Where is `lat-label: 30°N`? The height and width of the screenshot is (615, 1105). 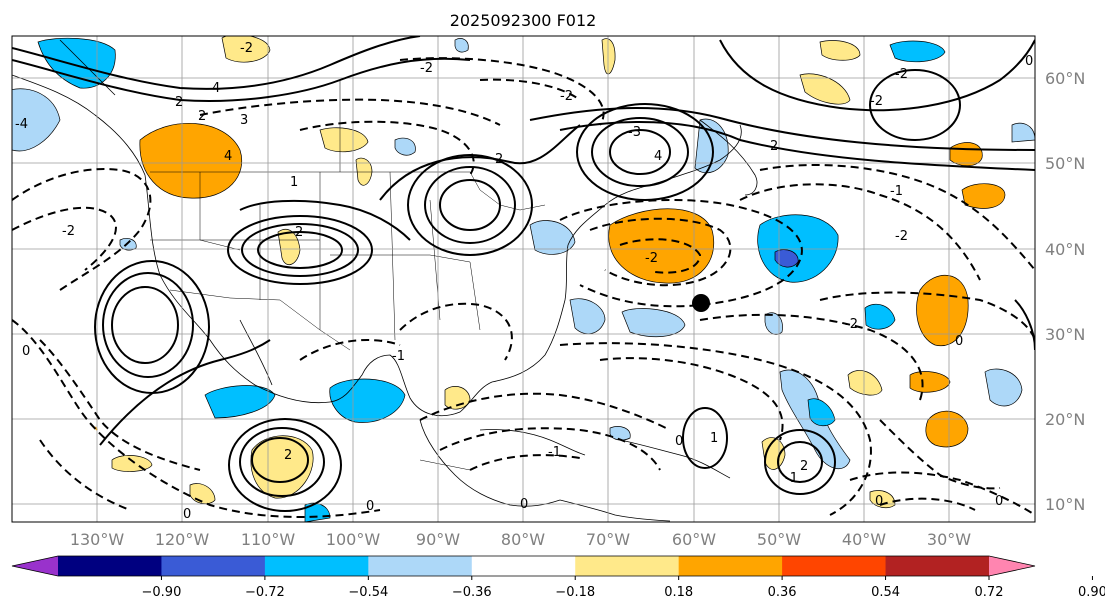
lat-label: 30°N is located at coordinates (1065, 334).